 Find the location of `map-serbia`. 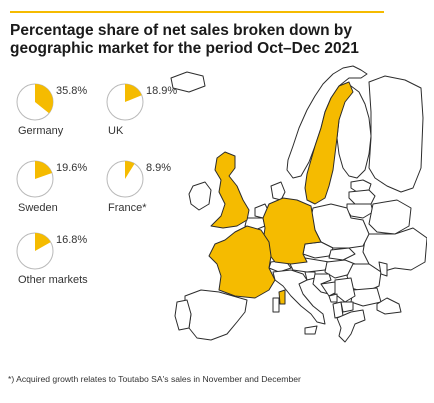

map-serbia is located at coordinates (345, 290).